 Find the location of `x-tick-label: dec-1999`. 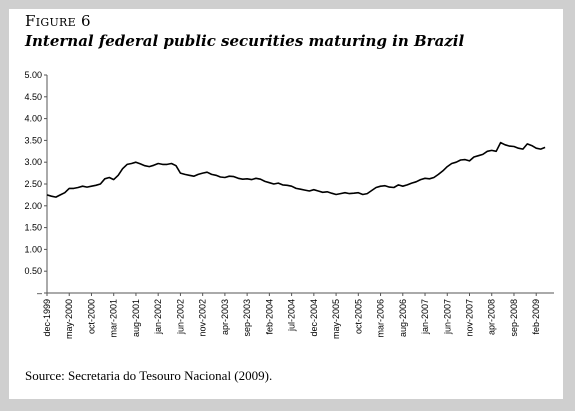

x-tick-label: dec-1999 is located at coordinates (47, 318).